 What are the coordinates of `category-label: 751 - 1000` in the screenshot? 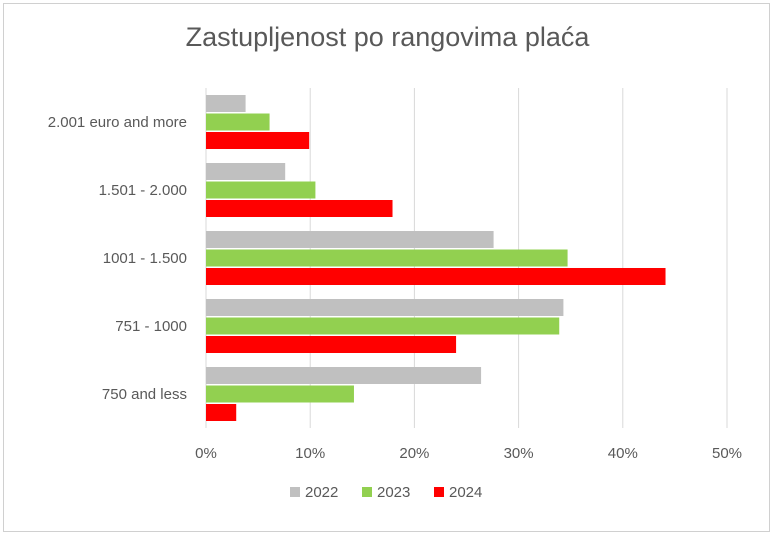 It's located at (151, 326).